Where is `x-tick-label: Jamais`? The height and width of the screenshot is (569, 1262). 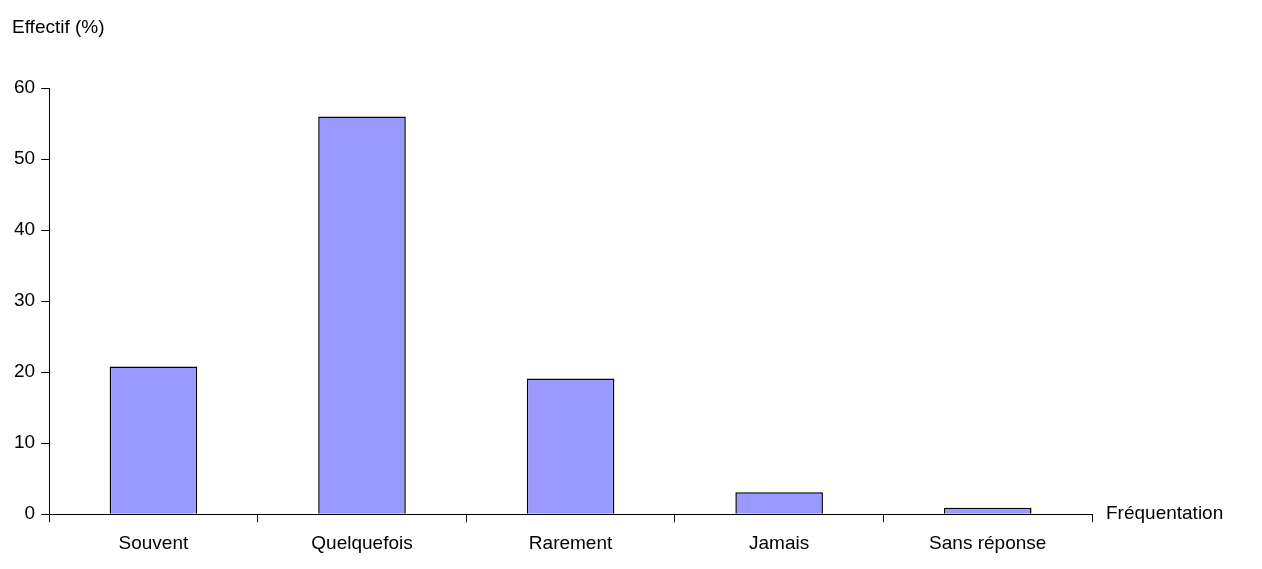 x-tick-label: Jamais is located at coordinates (779, 542).